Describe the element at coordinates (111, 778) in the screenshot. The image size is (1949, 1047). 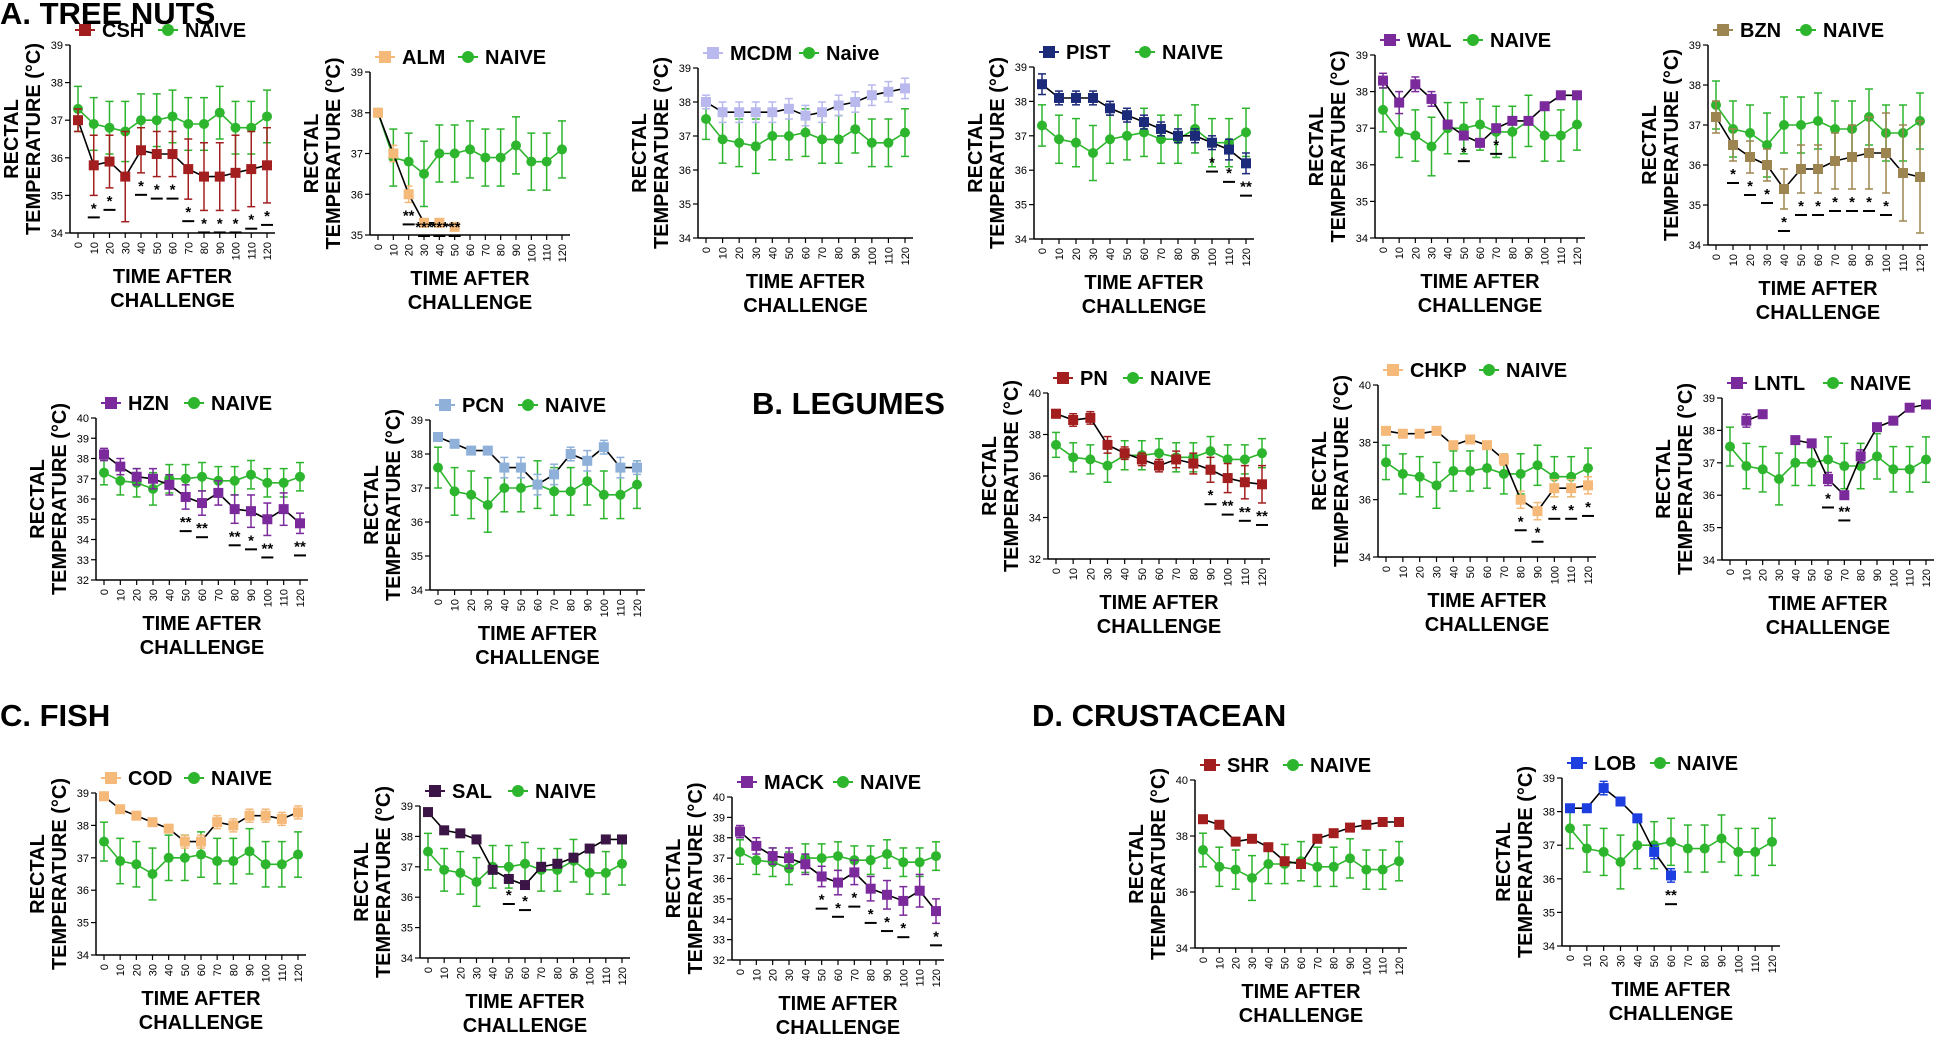
I see `legend-marker-cod` at that location.